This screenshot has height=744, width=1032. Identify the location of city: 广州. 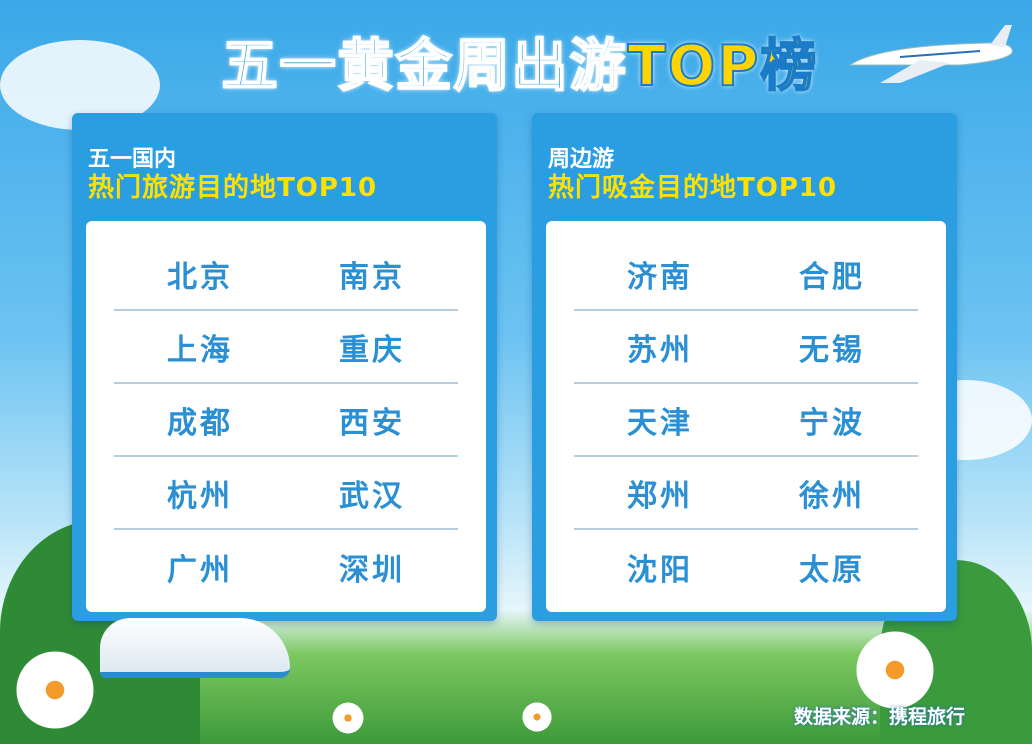
(200, 570).